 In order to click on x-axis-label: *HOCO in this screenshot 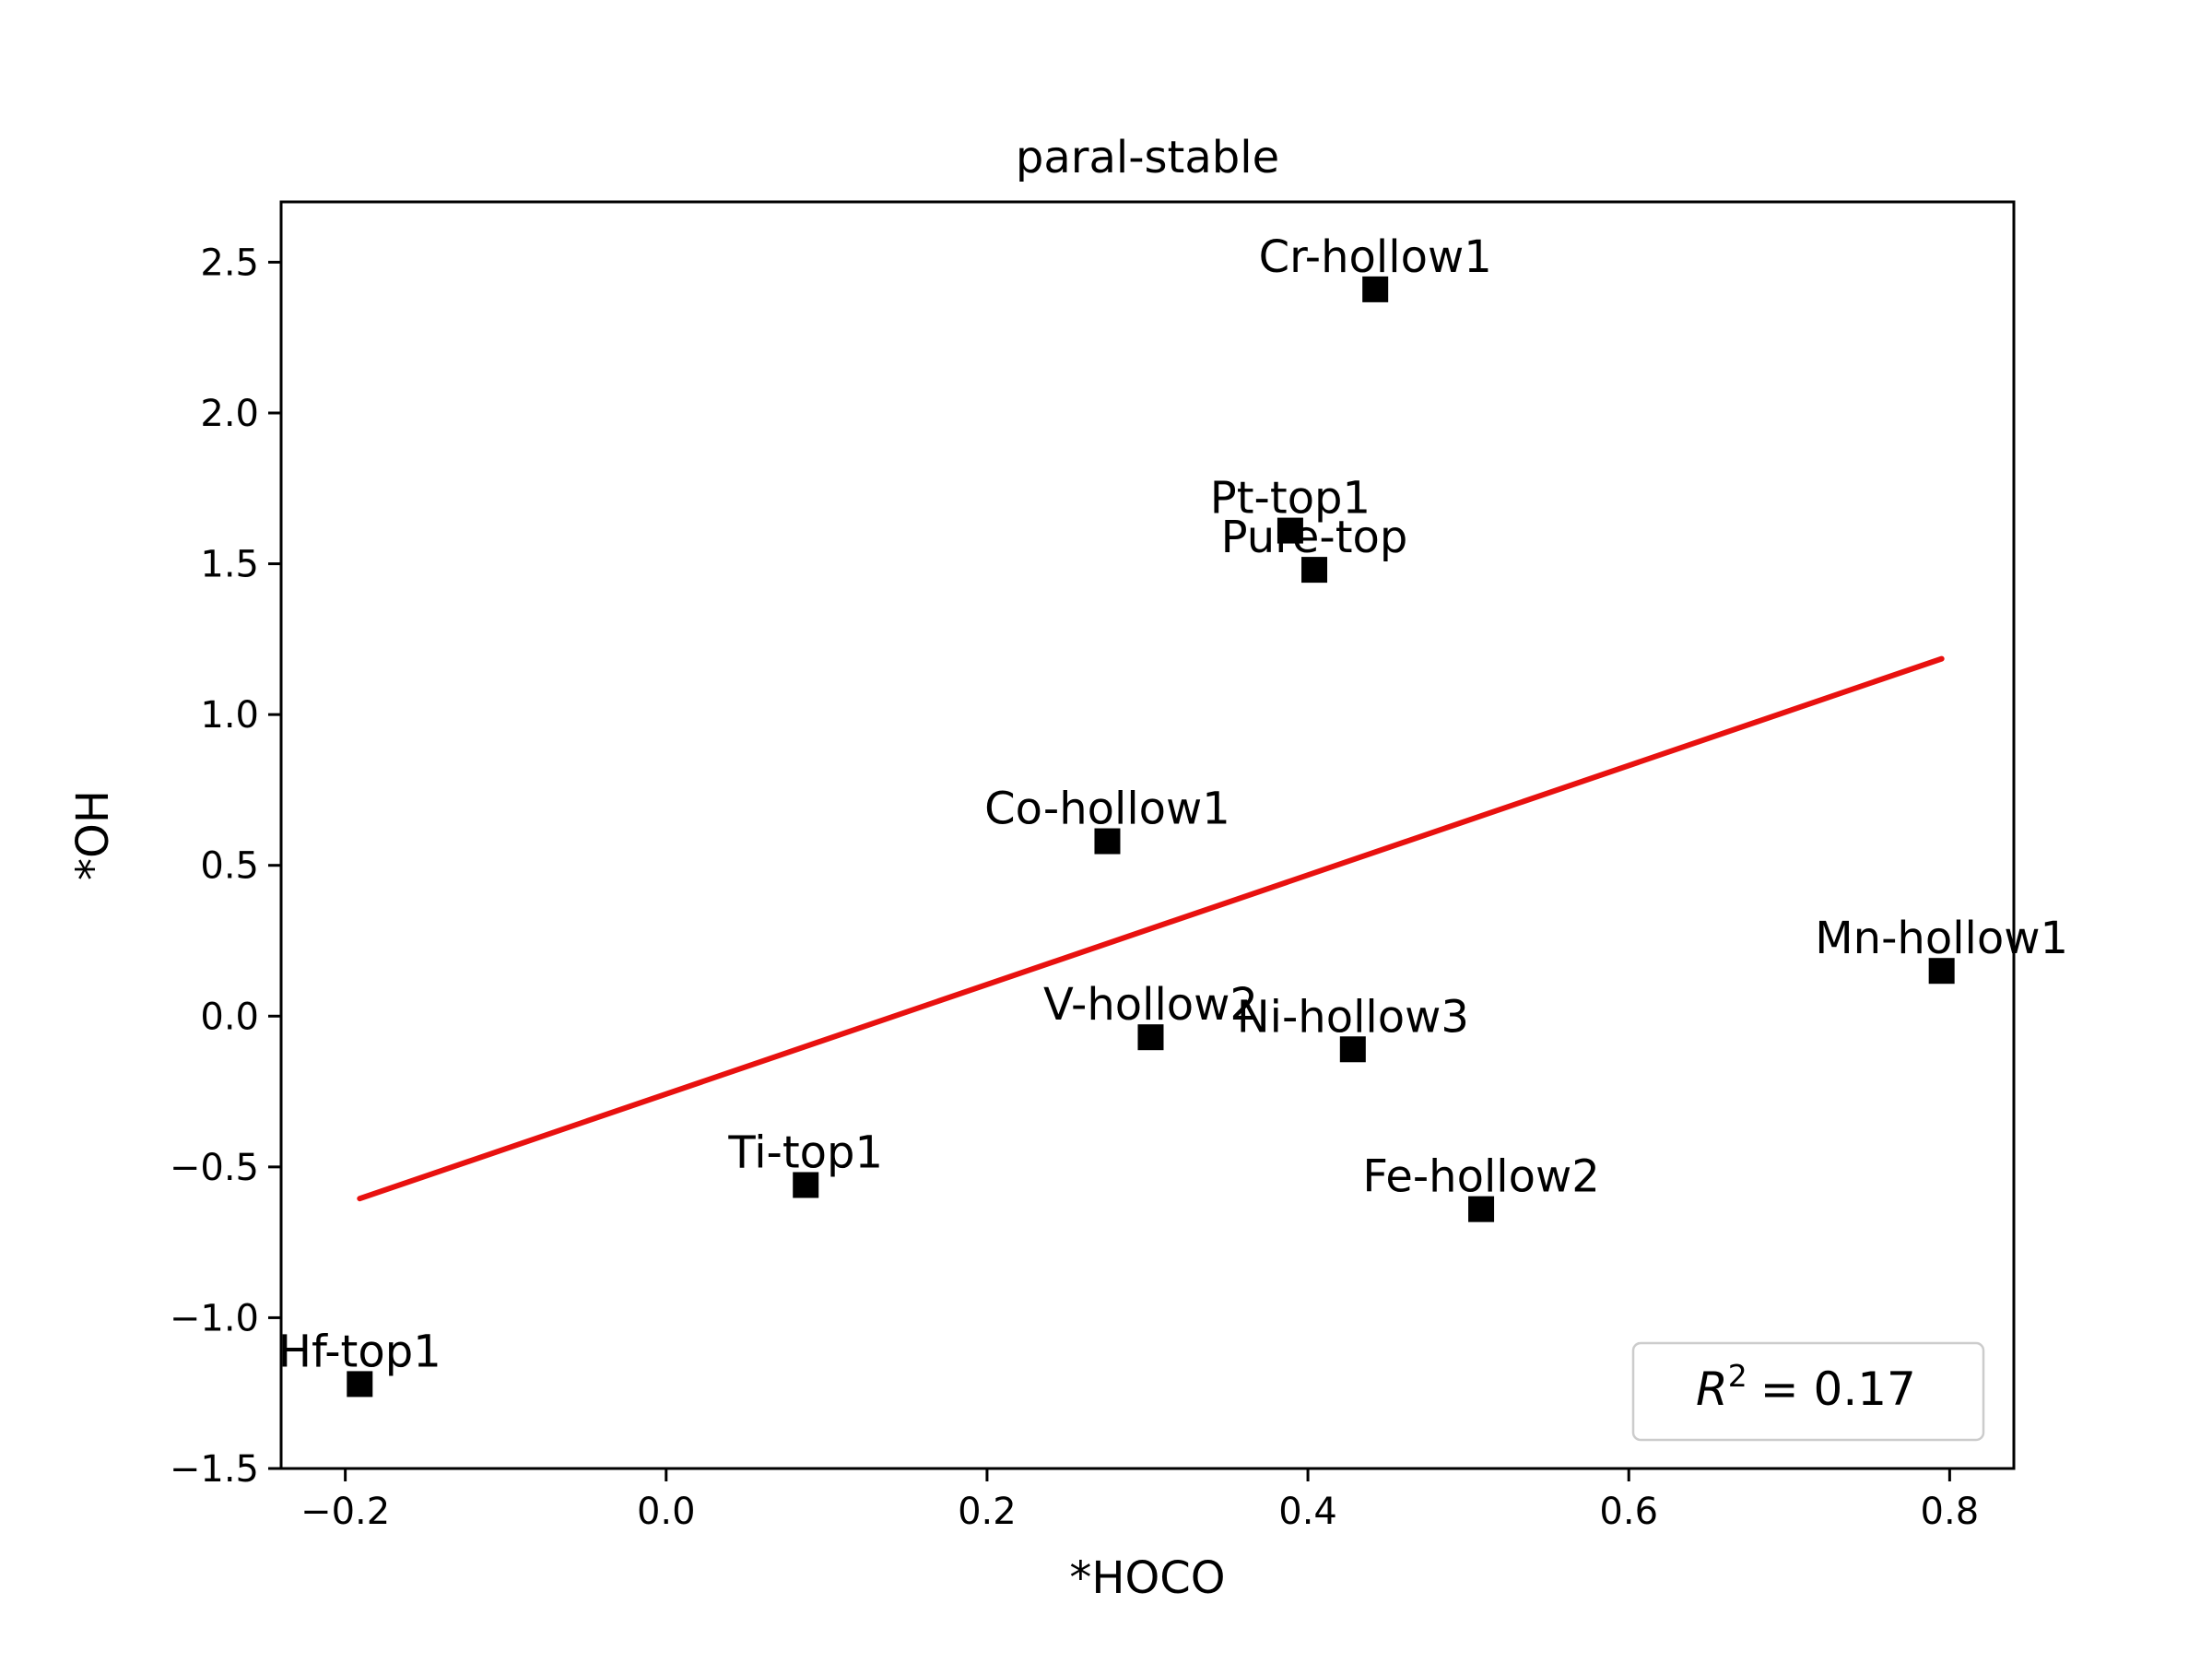, I will do `click(1147, 1578)`.